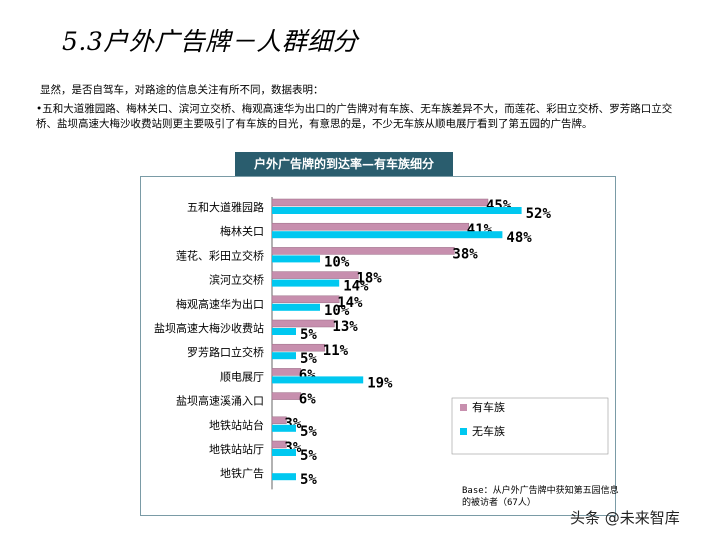 Image resolution: width=720 pixels, height=540 pixels. I want to click on data-label: 11%, so click(336, 351).